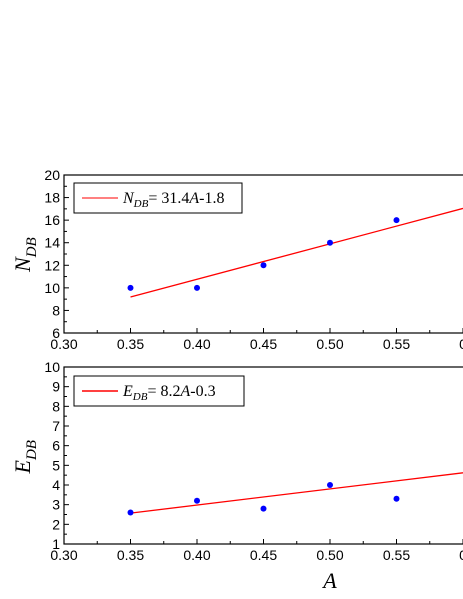 This screenshot has width=463, height=599. I want to click on legend-eq-post: -0.3, so click(202, 391).